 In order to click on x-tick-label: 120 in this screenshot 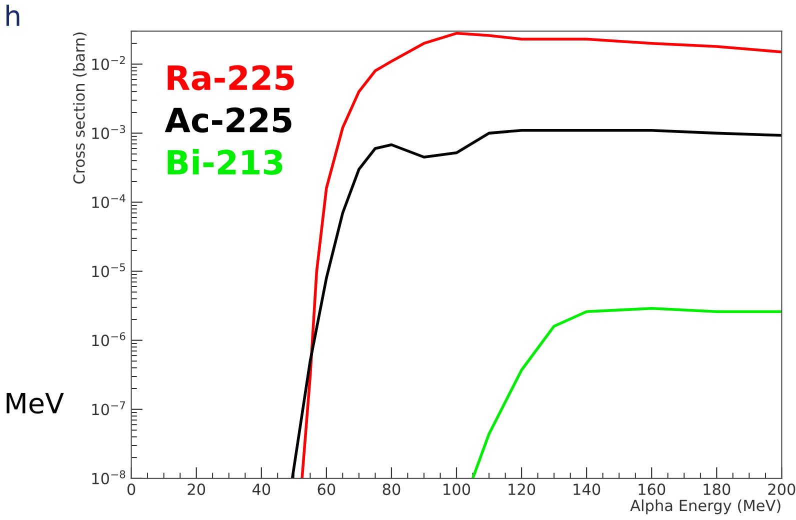, I will do `click(522, 490)`.